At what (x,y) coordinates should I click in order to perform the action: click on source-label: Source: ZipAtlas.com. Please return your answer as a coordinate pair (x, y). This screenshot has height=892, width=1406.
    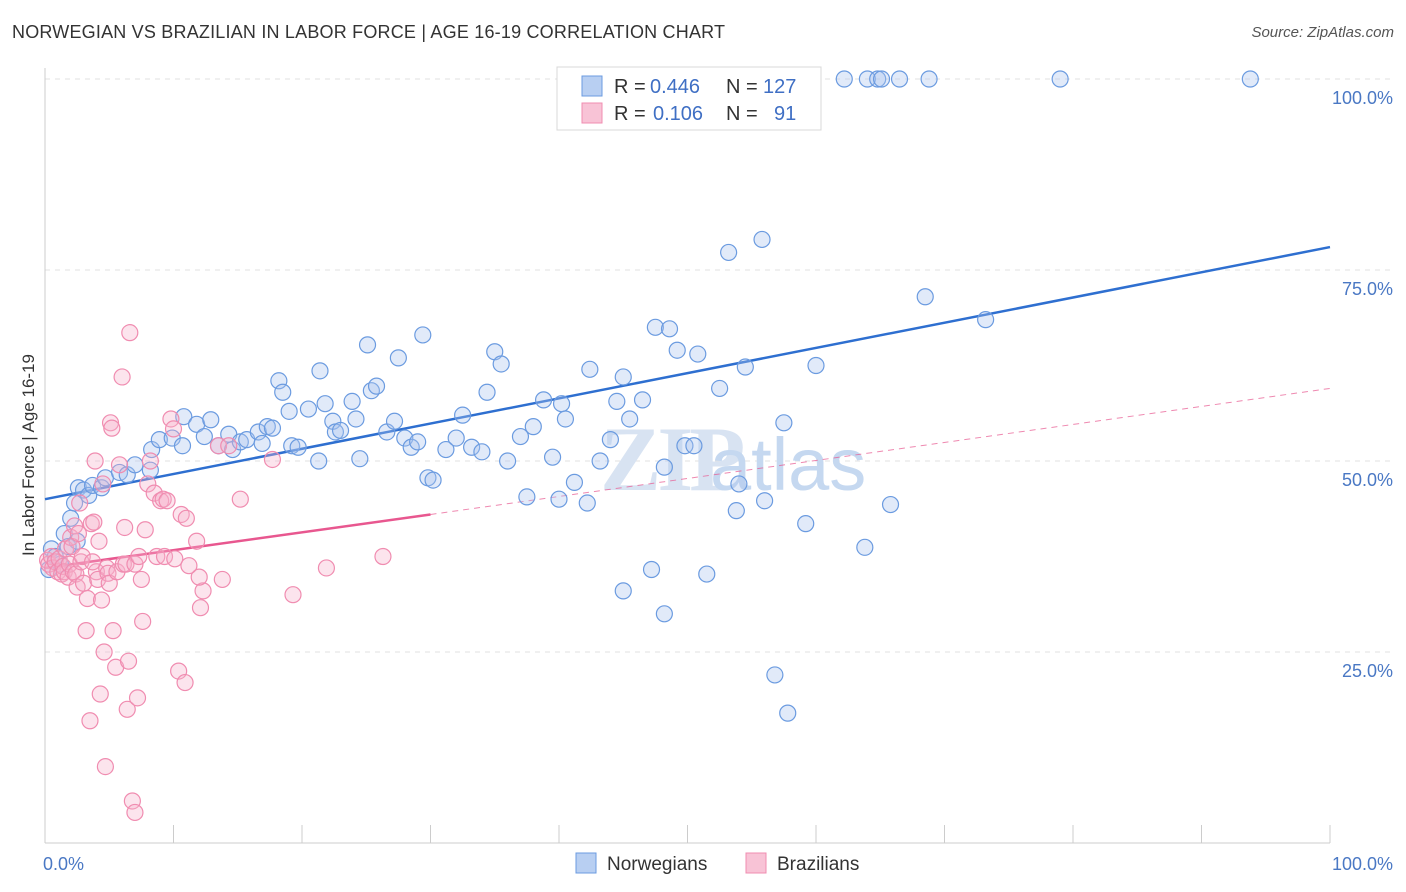
    Looking at the image, I should click on (1322, 32).